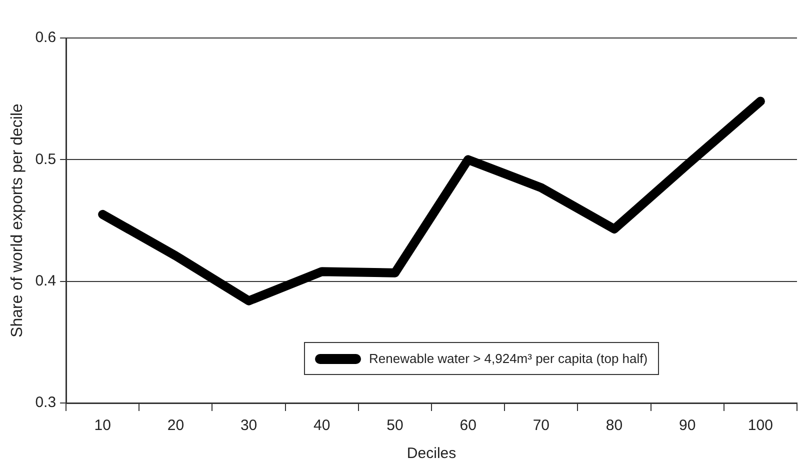 Image resolution: width=803 pixels, height=471 pixels. What do you see at coordinates (45, 403) in the screenshot?
I see `y-tick-label: 0.3` at bounding box center [45, 403].